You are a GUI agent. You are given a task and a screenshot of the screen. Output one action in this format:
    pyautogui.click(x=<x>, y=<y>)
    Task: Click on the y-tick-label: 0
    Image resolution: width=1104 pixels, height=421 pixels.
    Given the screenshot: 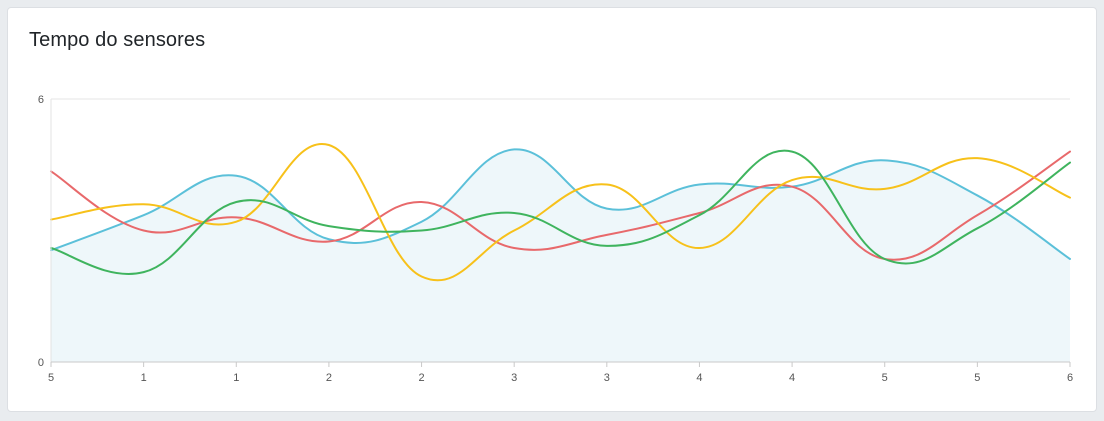 What is the action you would take?
    pyautogui.click(x=41, y=363)
    